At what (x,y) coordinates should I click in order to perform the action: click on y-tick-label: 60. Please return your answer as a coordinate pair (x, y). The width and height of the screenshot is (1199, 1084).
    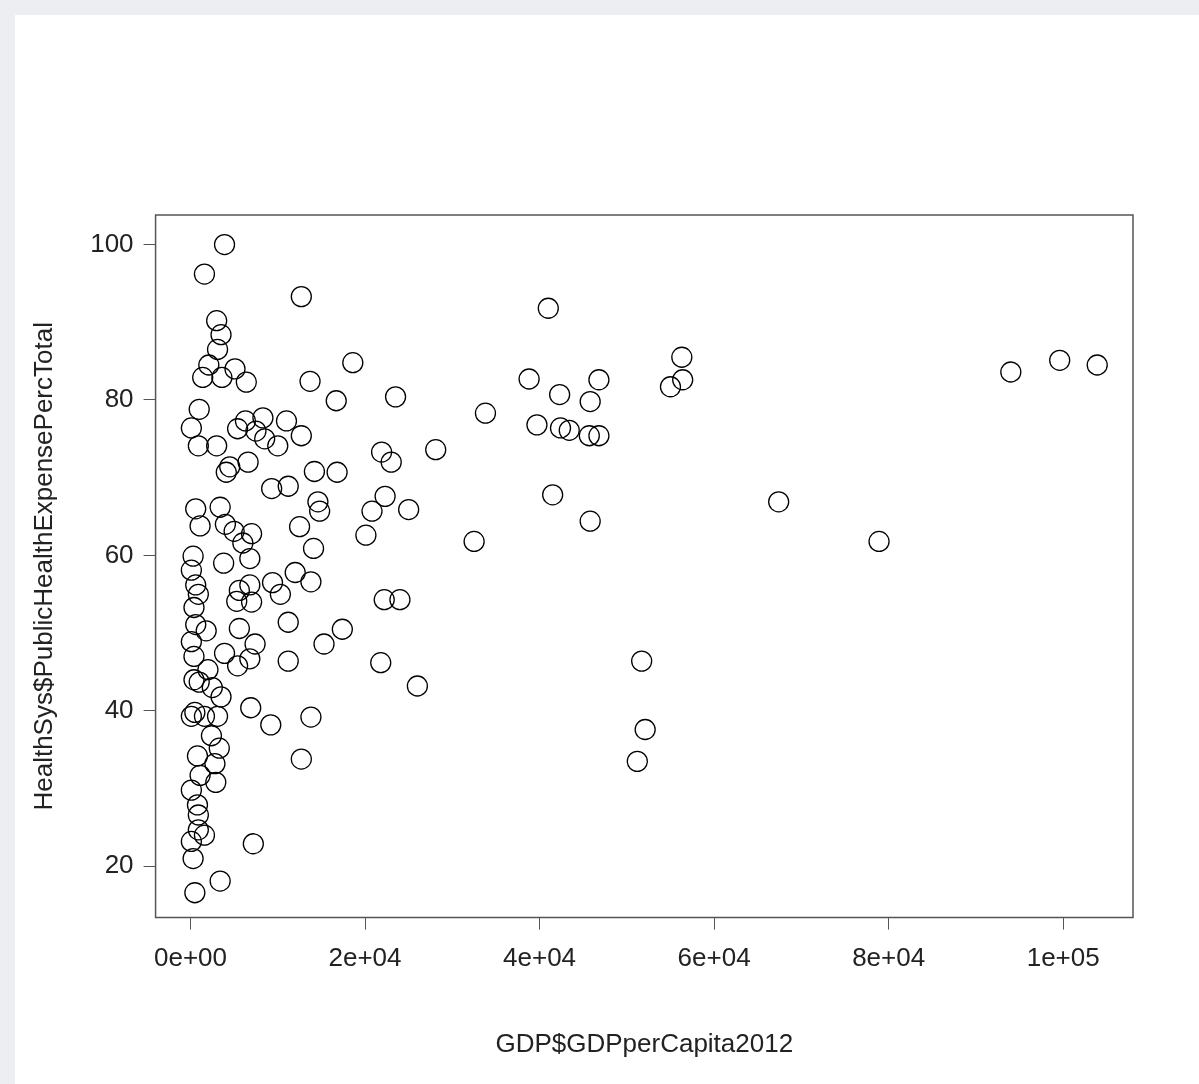
    Looking at the image, I should click on (119, 553).